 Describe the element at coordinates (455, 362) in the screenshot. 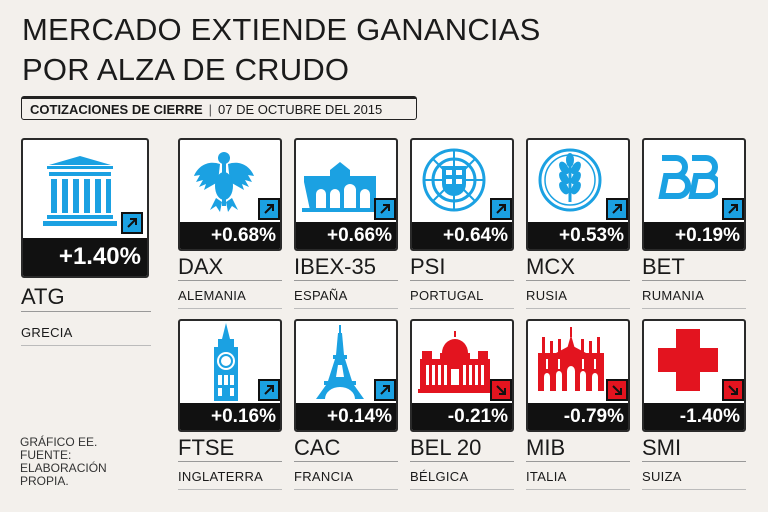

I see `brussels-palace-icon` at that location.